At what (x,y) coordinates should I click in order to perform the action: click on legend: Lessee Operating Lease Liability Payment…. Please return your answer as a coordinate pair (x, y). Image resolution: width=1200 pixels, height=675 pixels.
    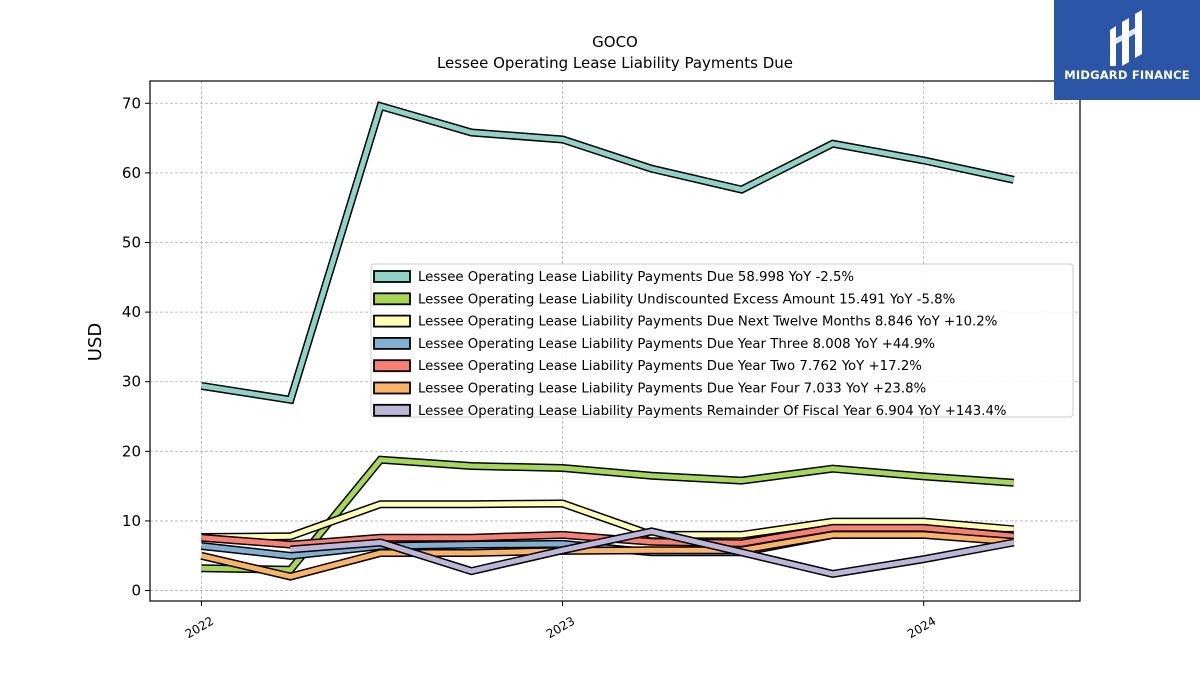
    Looking at the image, I should click on (722, 341).